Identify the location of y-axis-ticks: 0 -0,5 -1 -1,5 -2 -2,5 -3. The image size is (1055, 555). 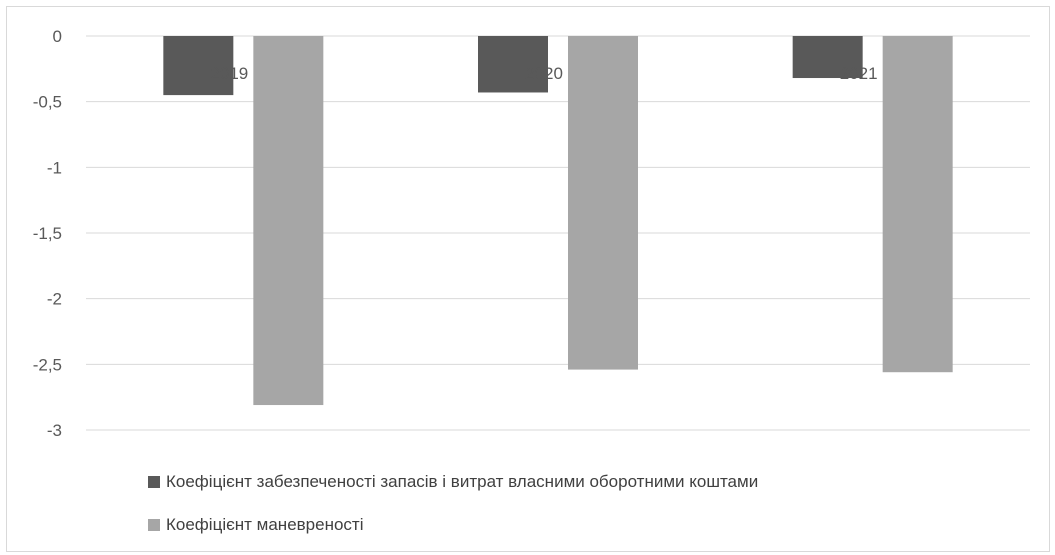
(47, 233).